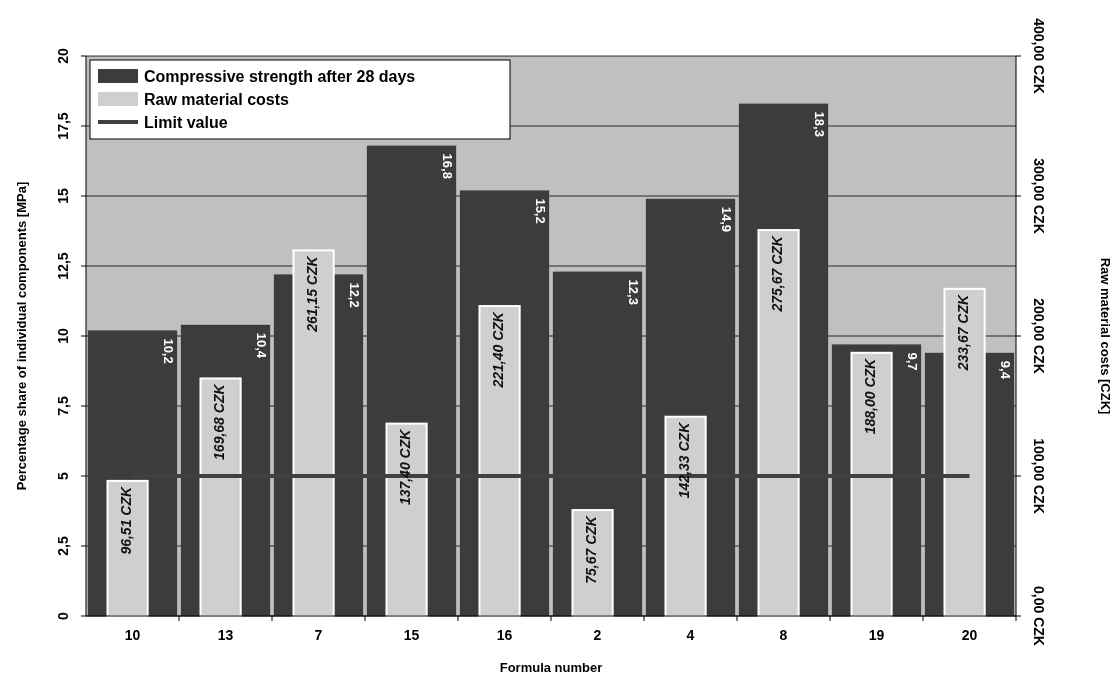  I want to click on y2-tick-label: 100,00 CZK, so click(1039, 476).